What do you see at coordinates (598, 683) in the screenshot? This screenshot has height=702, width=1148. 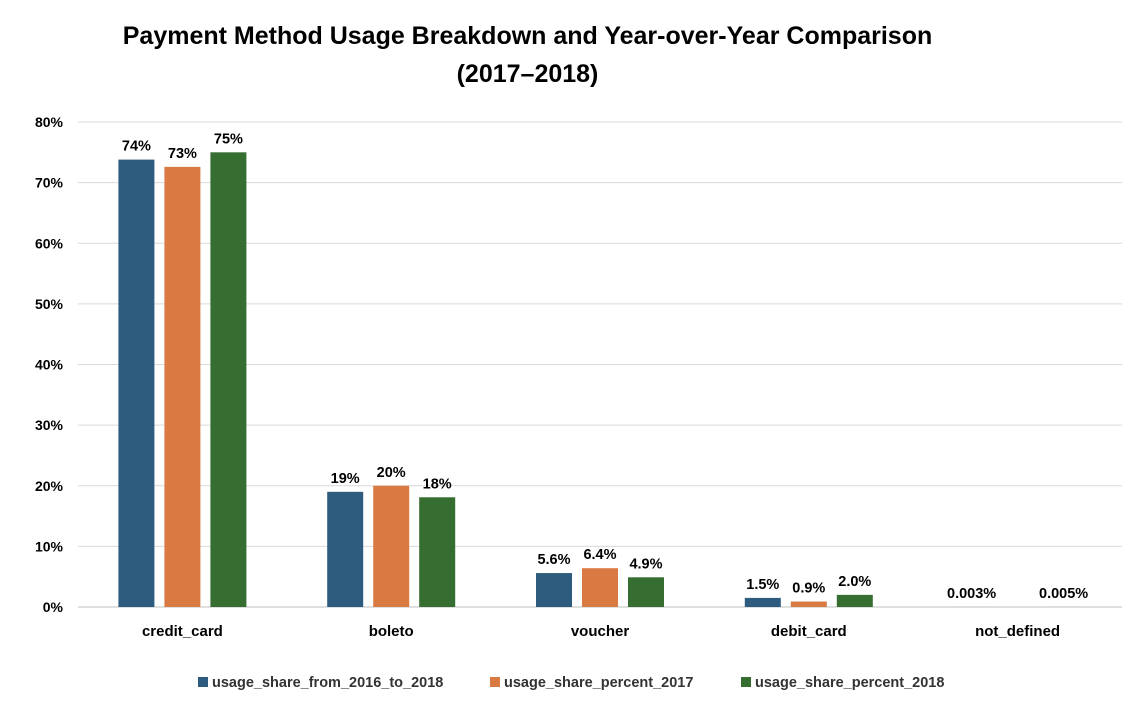 I see `legend-label: usage_share_percent_2017` at bounding box center [598, 683].